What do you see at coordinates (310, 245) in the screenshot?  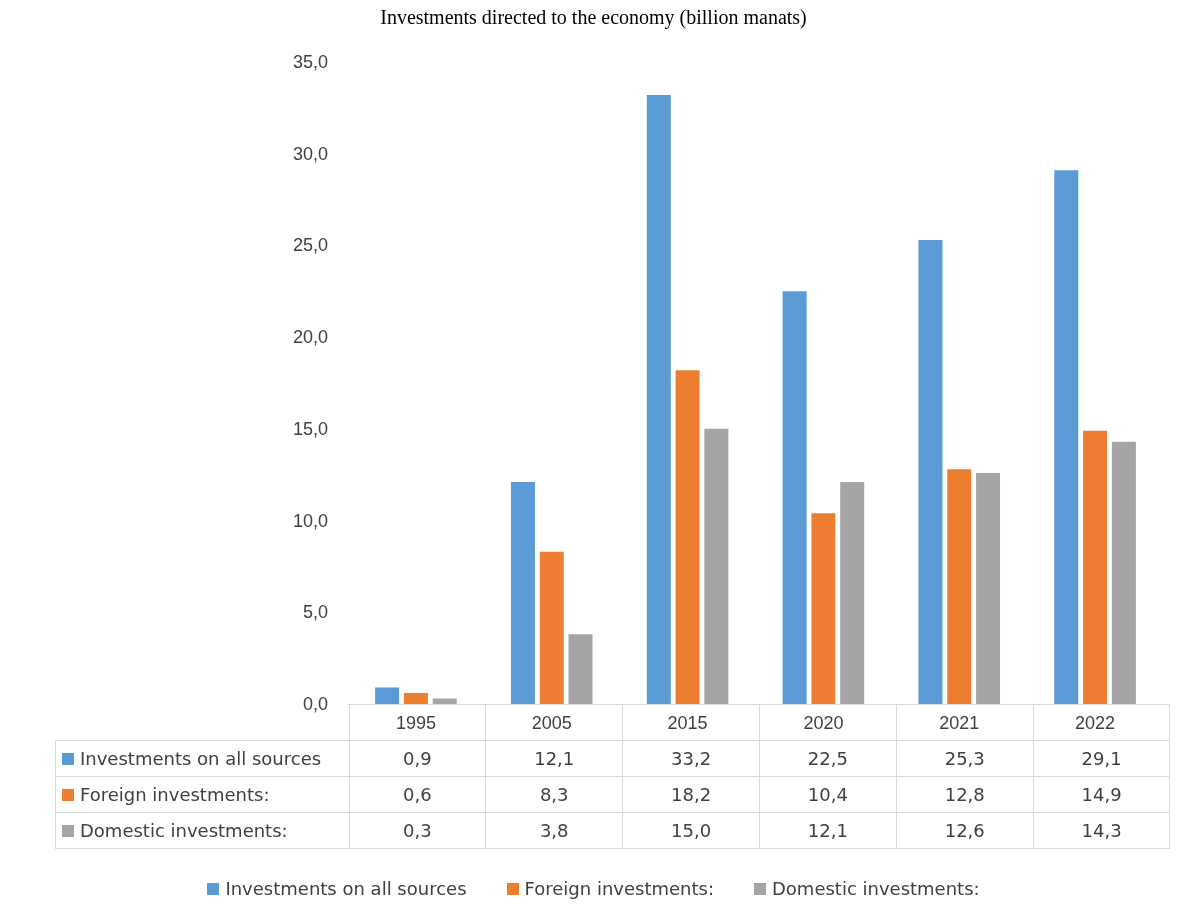 I see `y-tick-label: 25,0` at bounding box center [310, 245].